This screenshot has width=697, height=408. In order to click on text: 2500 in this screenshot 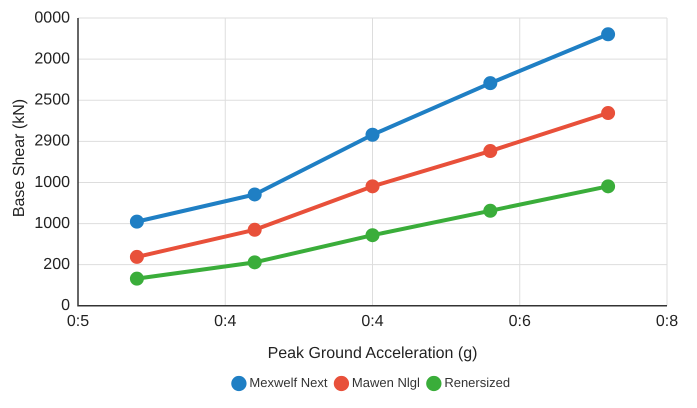, I will do `click(52, 100)`.